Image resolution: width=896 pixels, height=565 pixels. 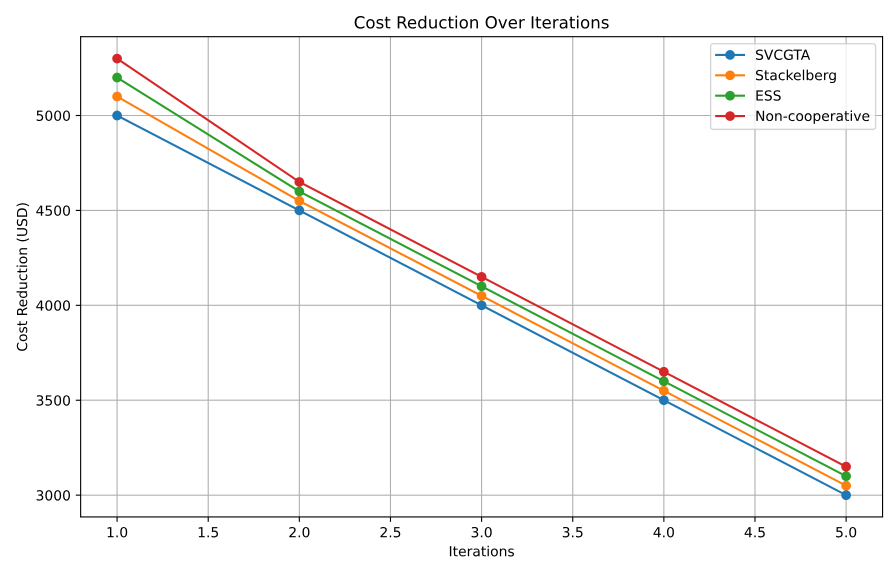 What do you see at coordinates (118, 532) in the screenshot?
I see `x-tick-label: 1.0` at bounding box center [118, 532].